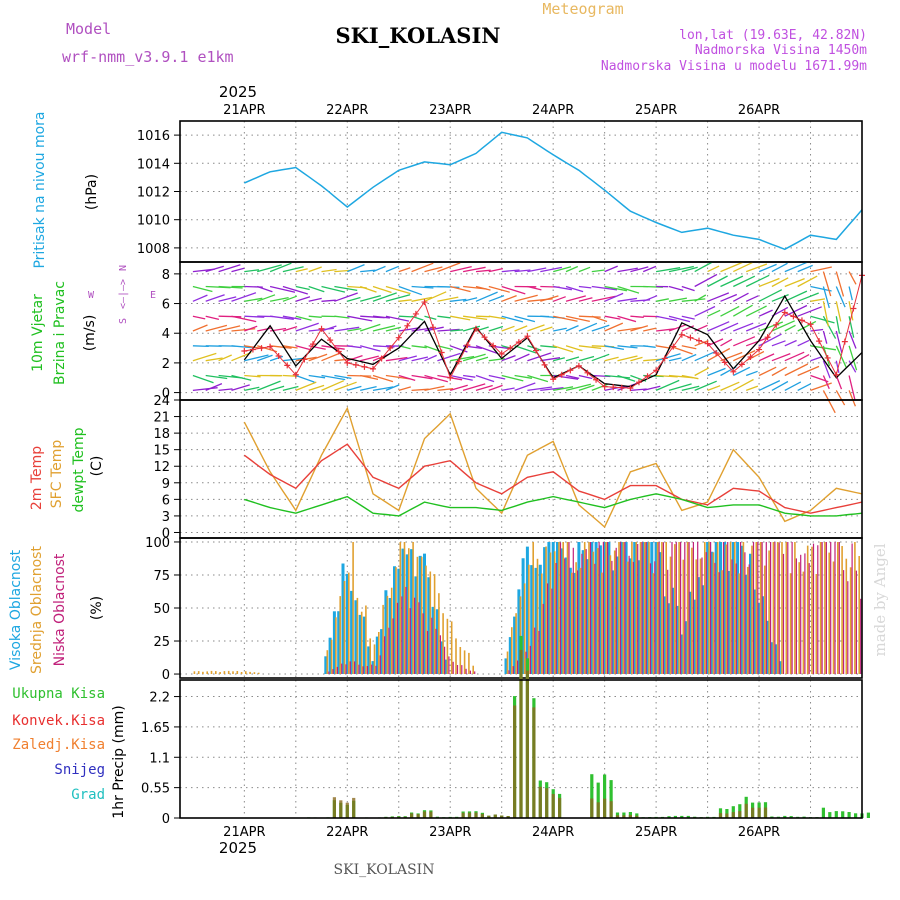  Describe the element at coordinates (238, 848) in the screenshot. I see `bottom-year-label: 2025` at that location.